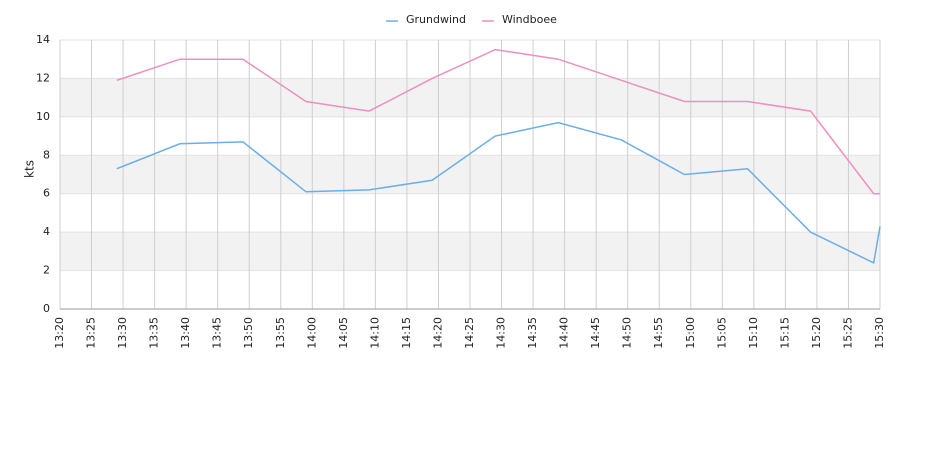  I want to click on x-tick-label: 14:20, so click(437, 333).